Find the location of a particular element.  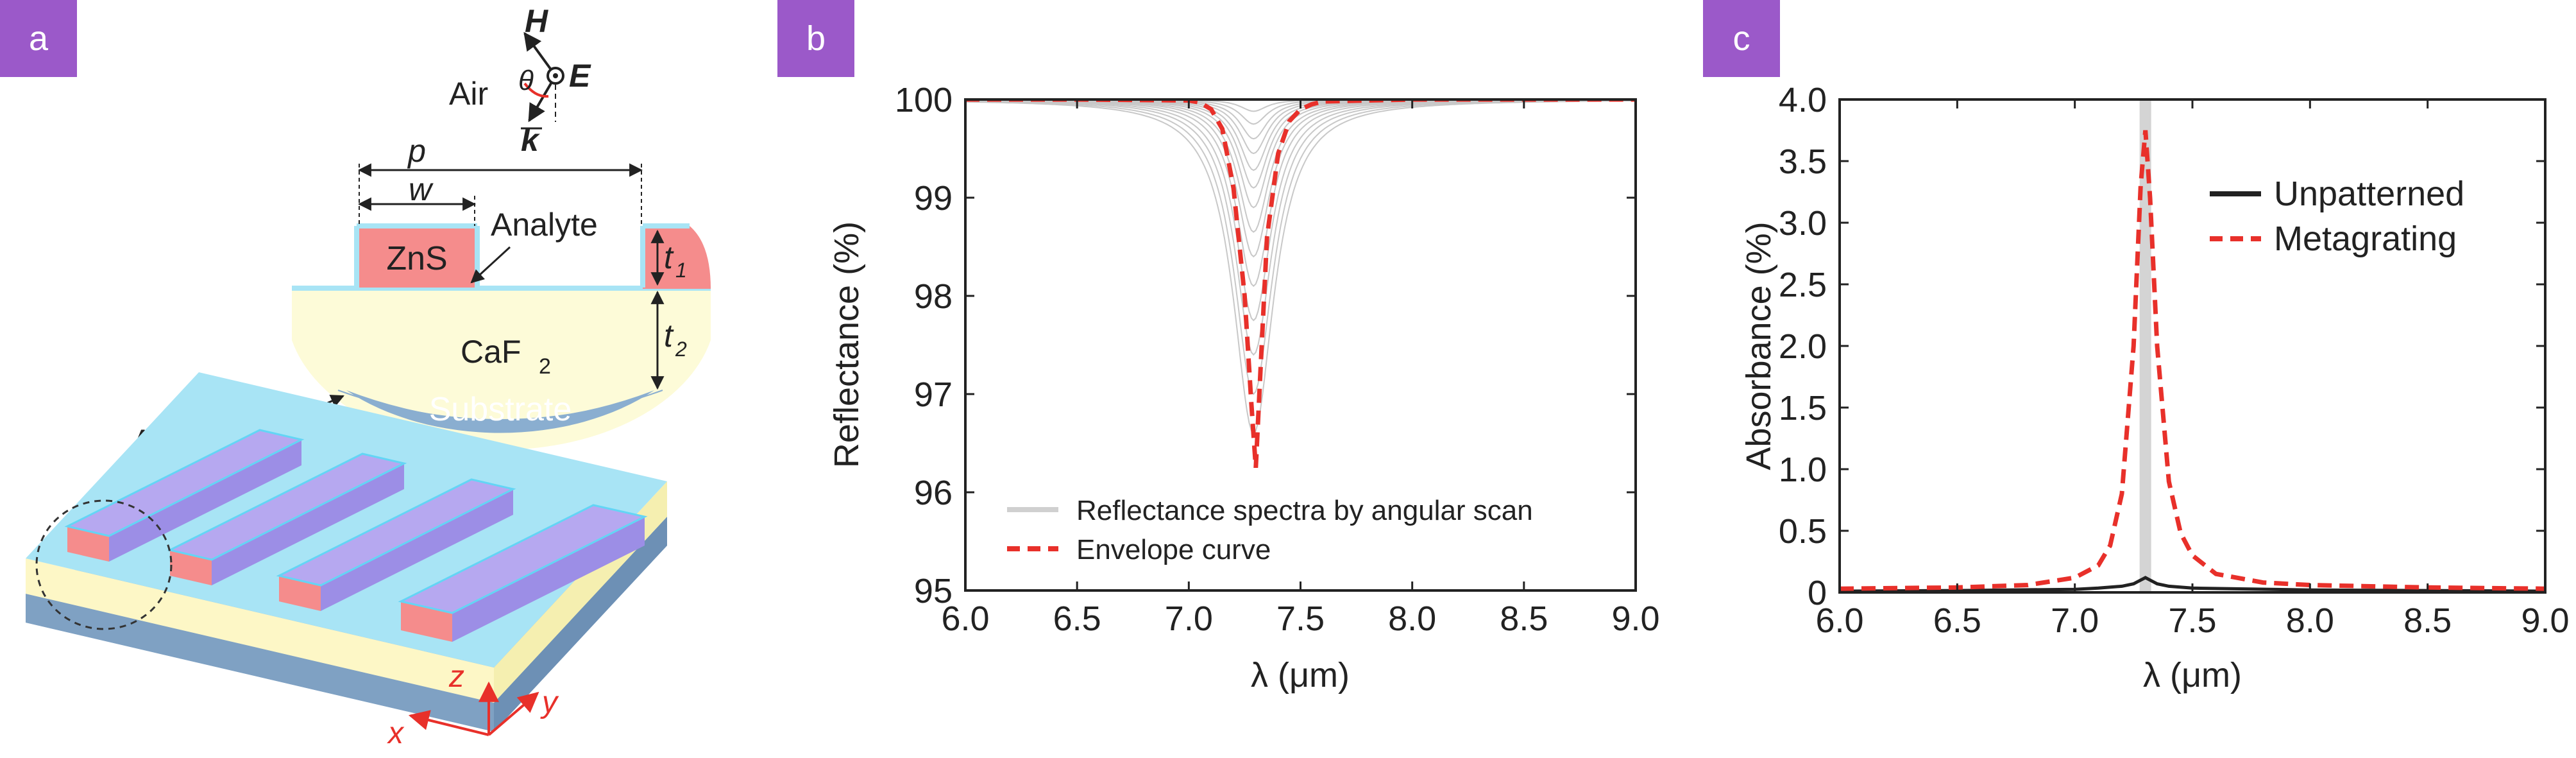

y-tick-label: 2.5 is located at coordinates (1803, 285).